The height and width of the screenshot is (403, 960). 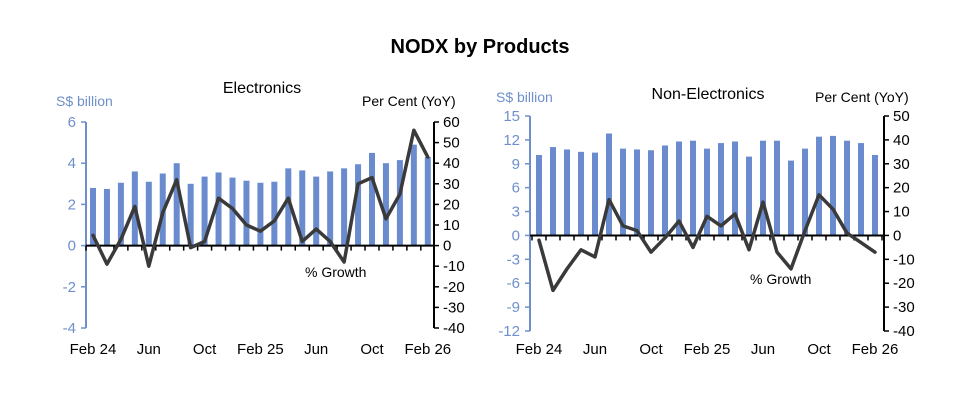 What do you see at coordinates (262, 88) in the screenshot?
I see `chart-title: Electronics` at bounding box center [262, 88].